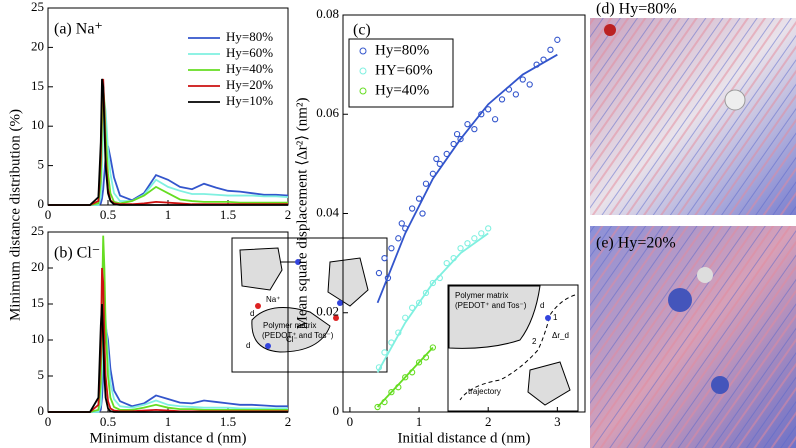  I want to click on legend-label: Hy=10%, so click(249, 100).